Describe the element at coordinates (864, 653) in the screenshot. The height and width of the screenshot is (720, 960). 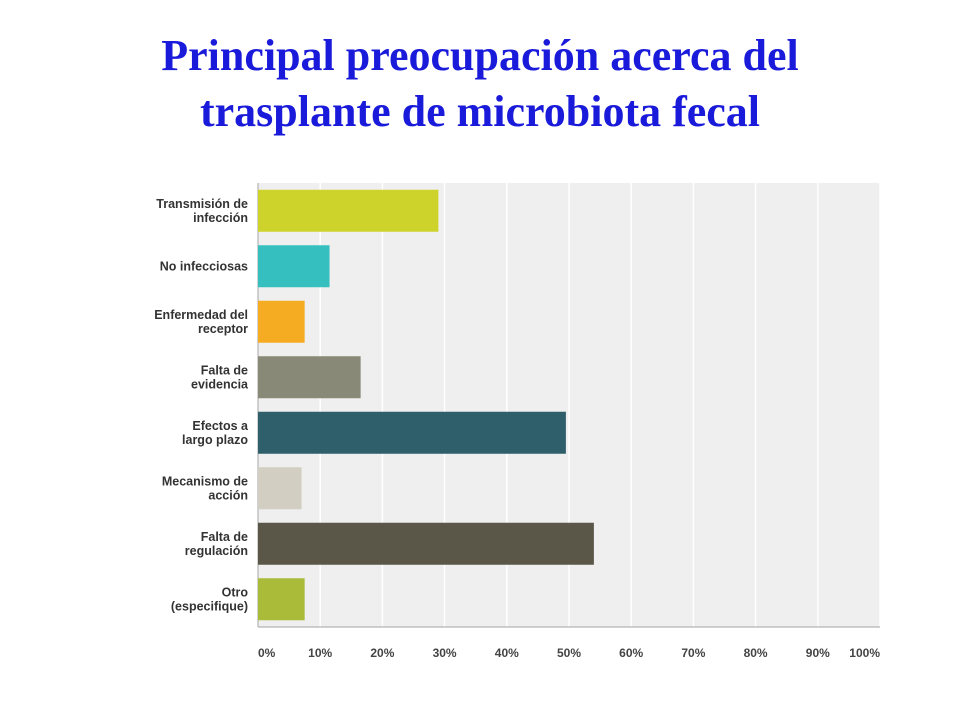
I see `x-tick-label: 100%` at that location.